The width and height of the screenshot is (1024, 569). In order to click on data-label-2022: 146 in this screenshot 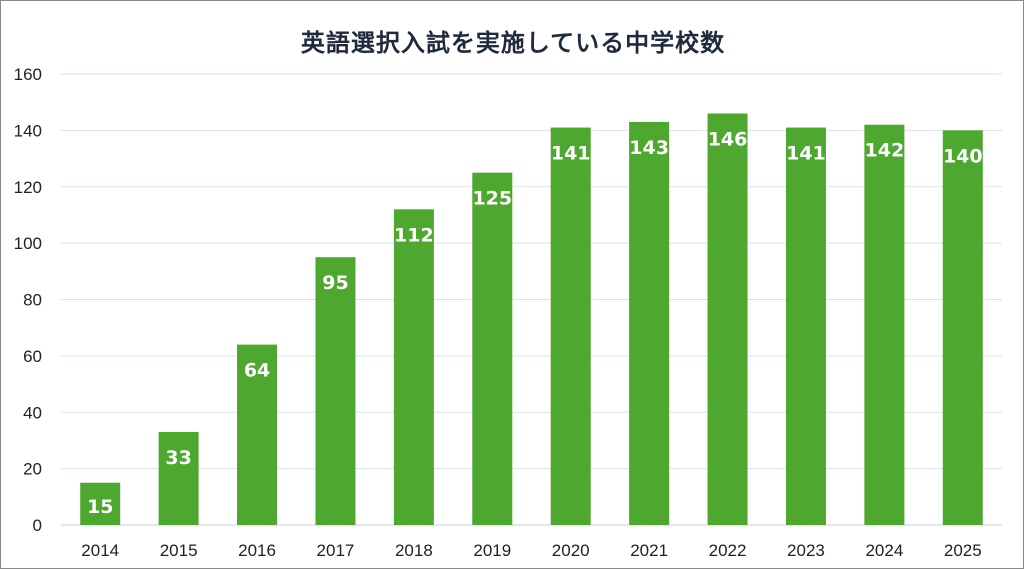, I will do `click(728, 139)`.